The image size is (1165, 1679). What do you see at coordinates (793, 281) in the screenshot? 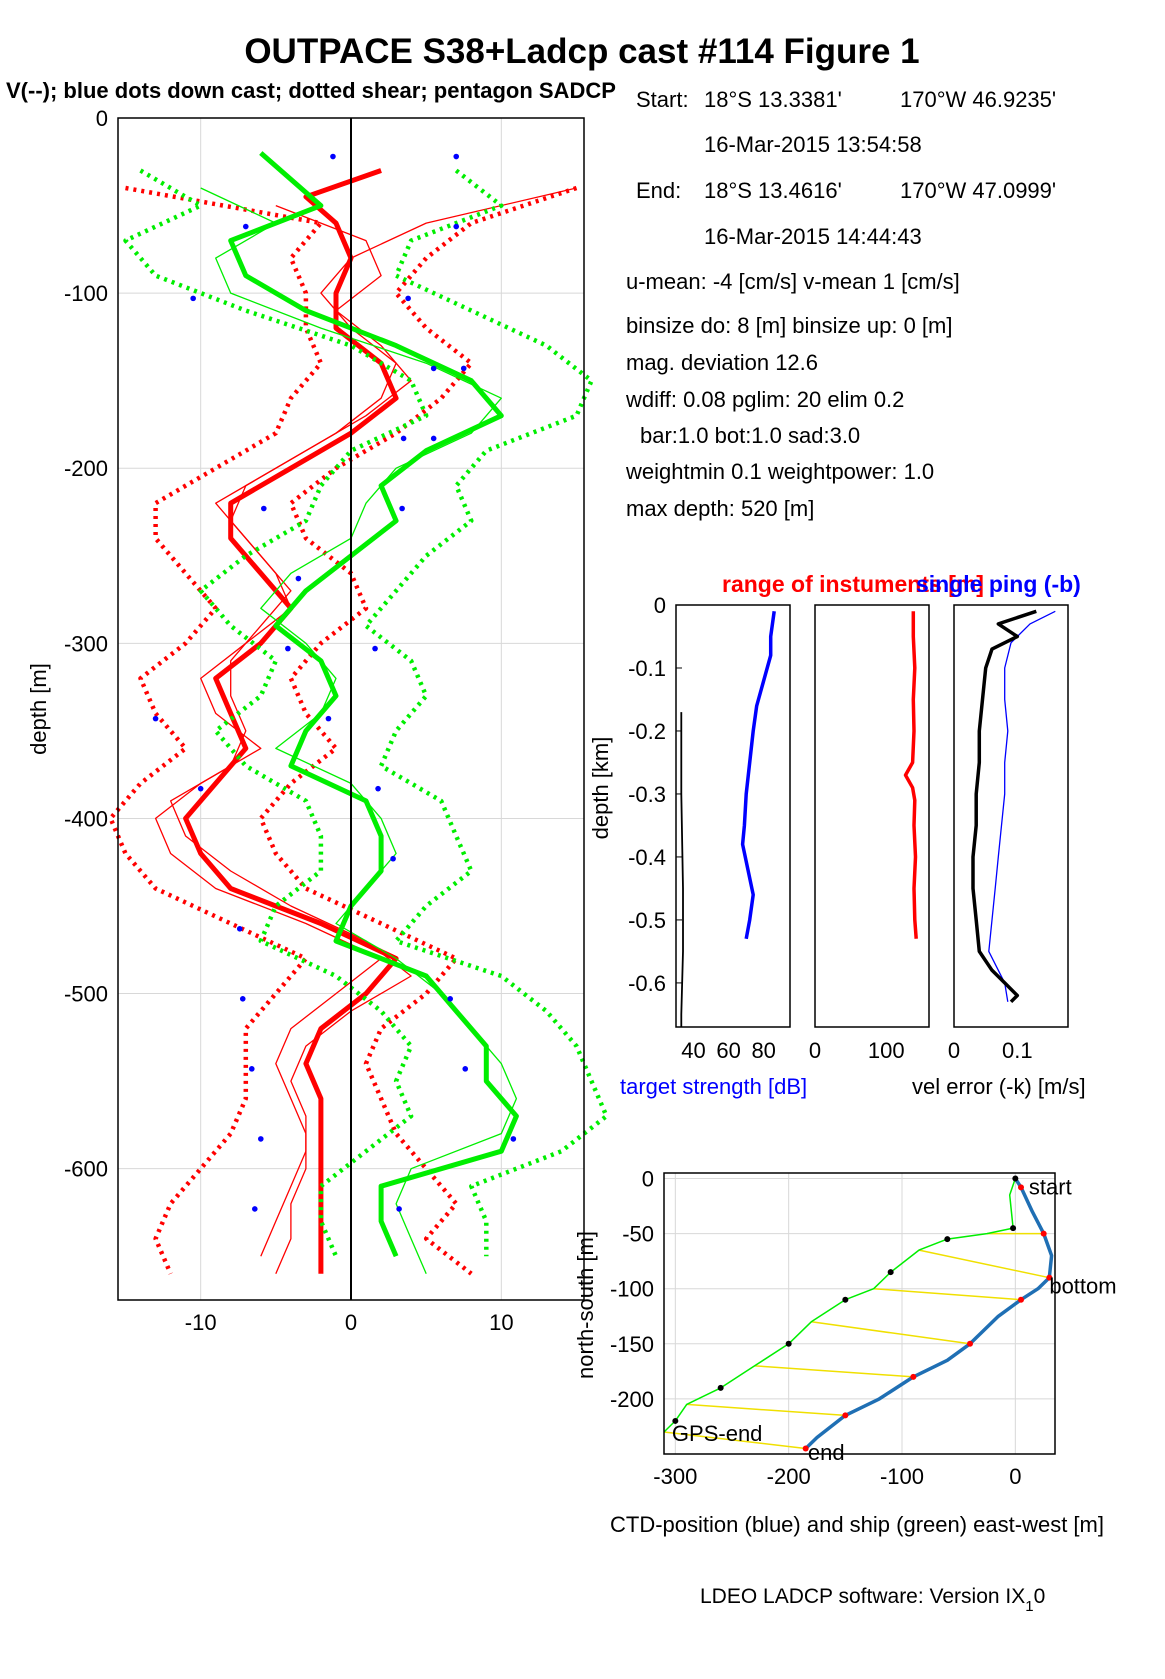
I see `umean-text: u-mean: -4 [cm/s] v-mean 1 [cm/s]` at bounding box center [793, 281].